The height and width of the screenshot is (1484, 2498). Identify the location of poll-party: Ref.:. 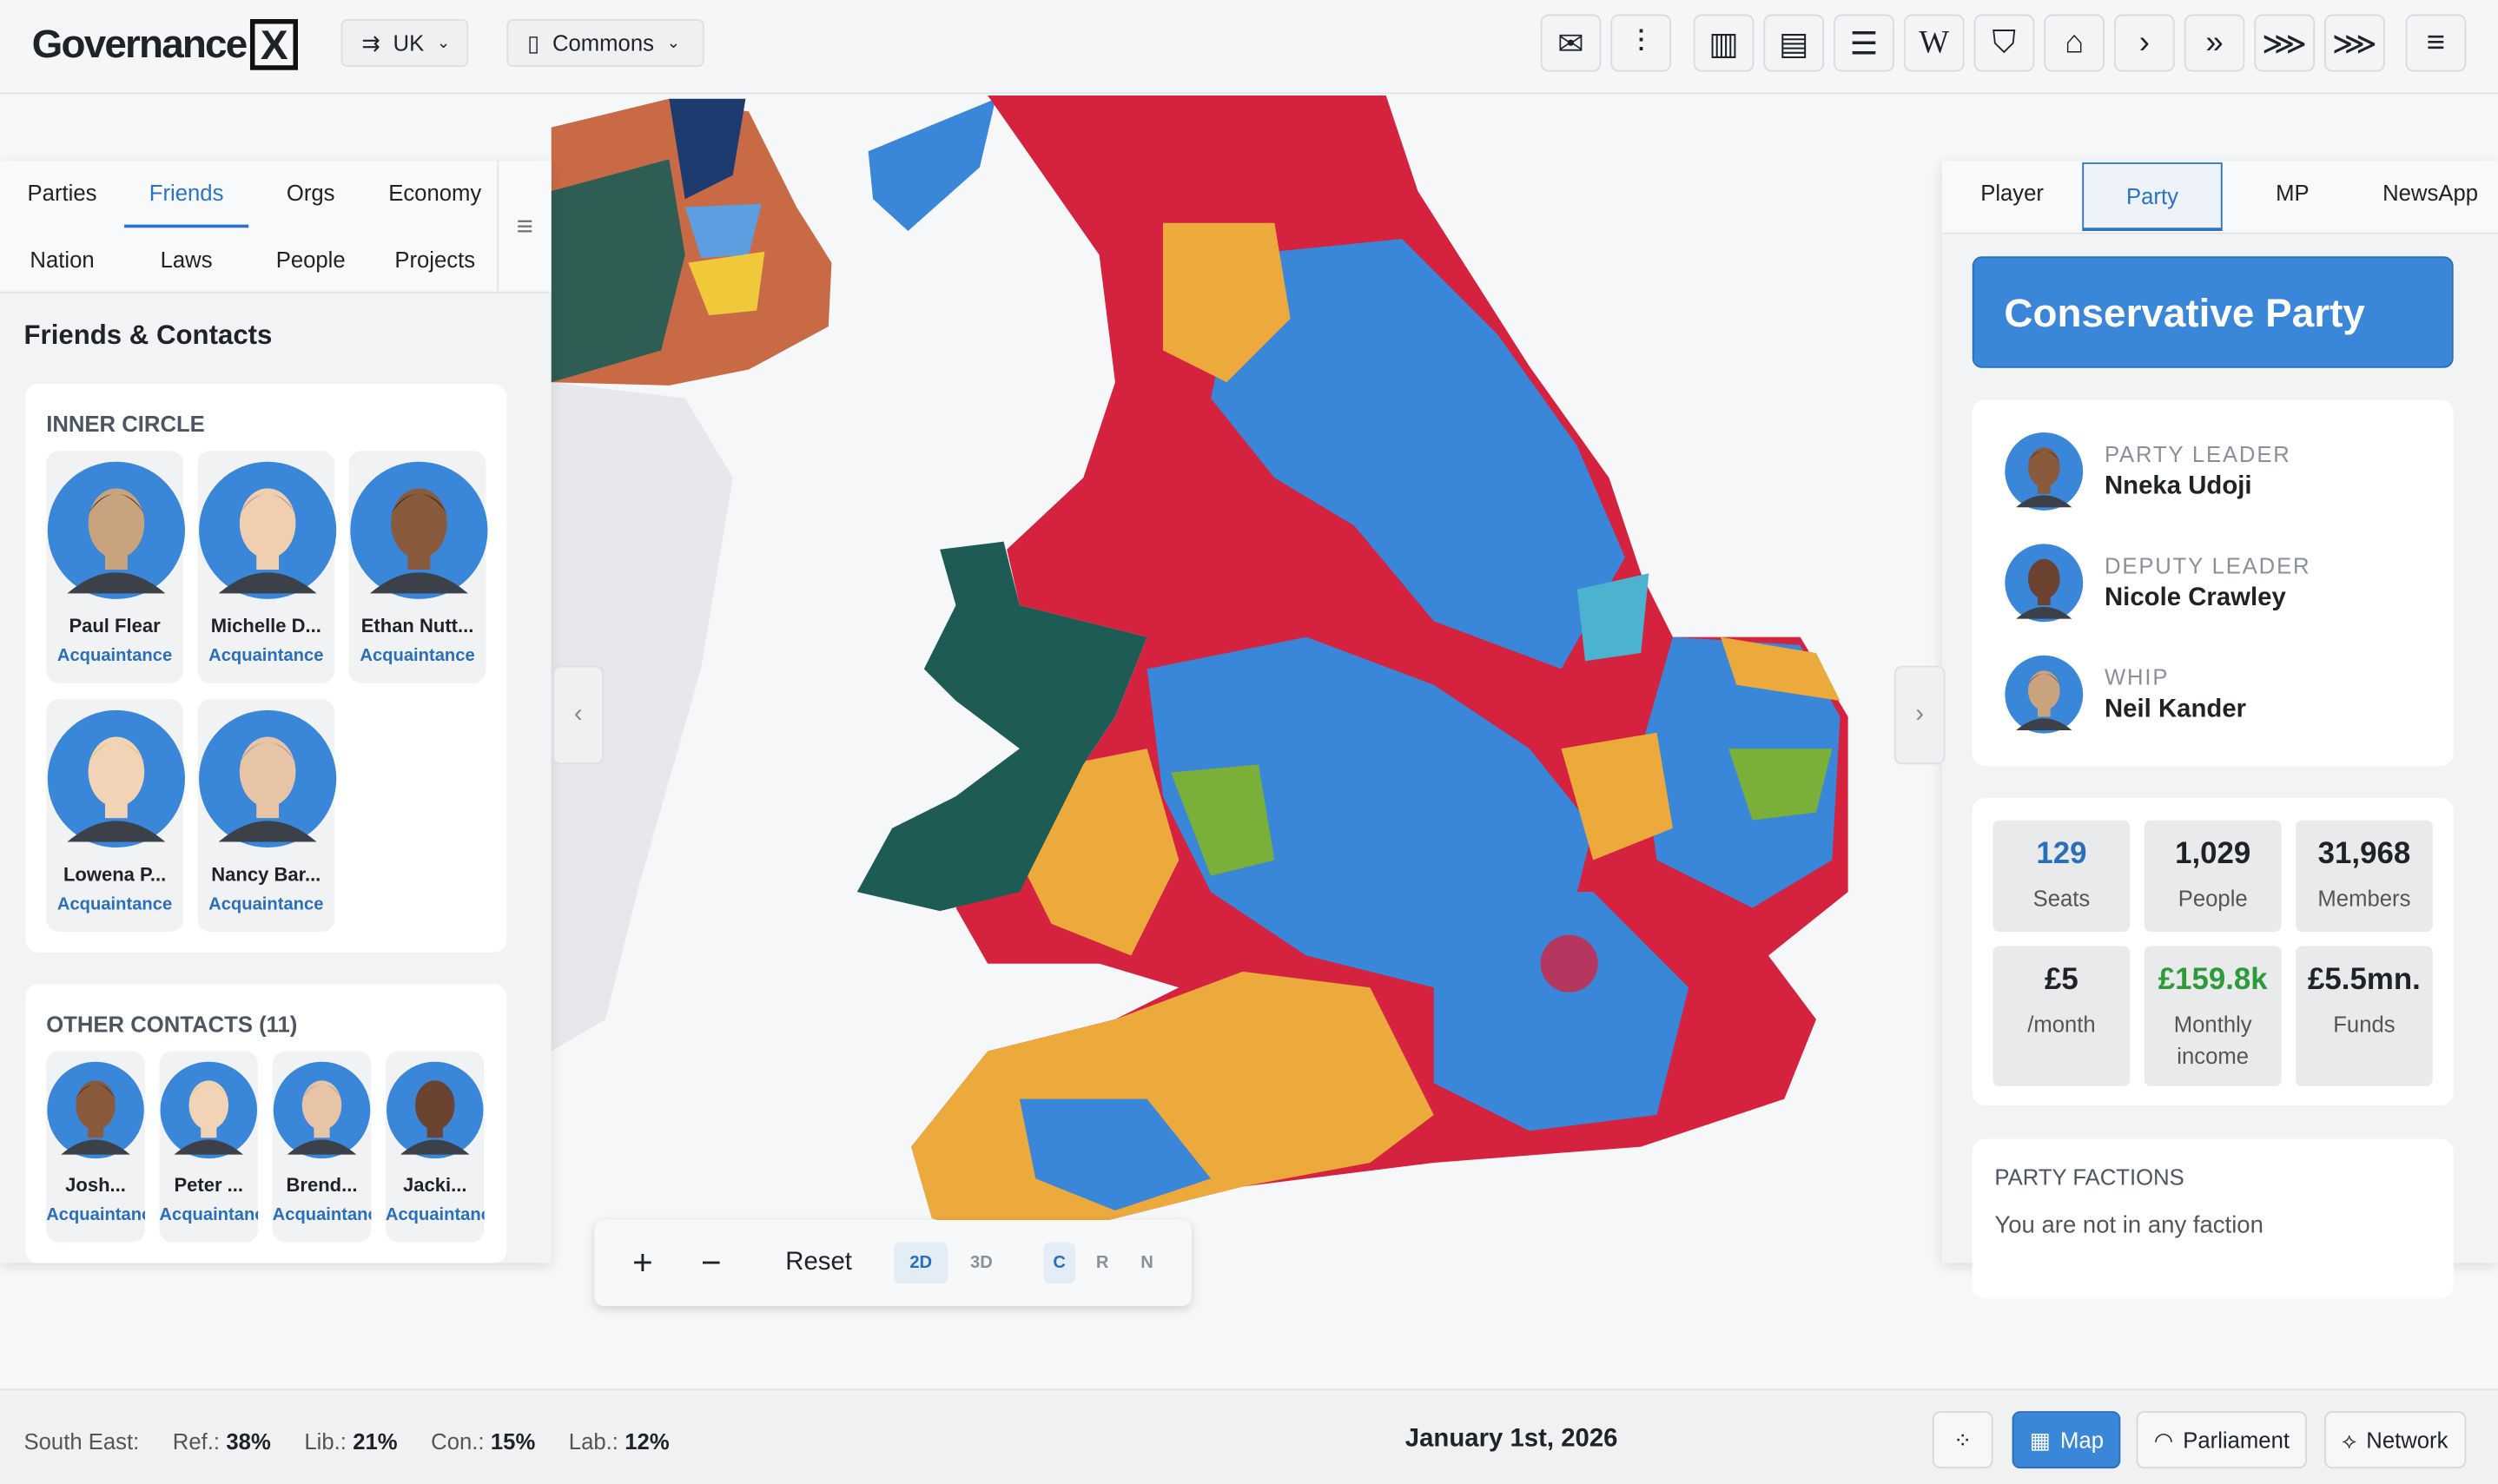
(196, 1441).